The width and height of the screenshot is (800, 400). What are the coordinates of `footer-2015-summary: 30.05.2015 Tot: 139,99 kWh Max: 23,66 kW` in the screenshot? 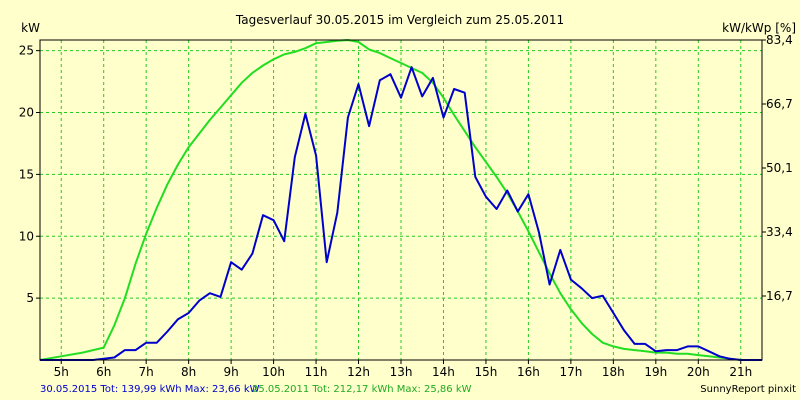 It's located at (150, 389).